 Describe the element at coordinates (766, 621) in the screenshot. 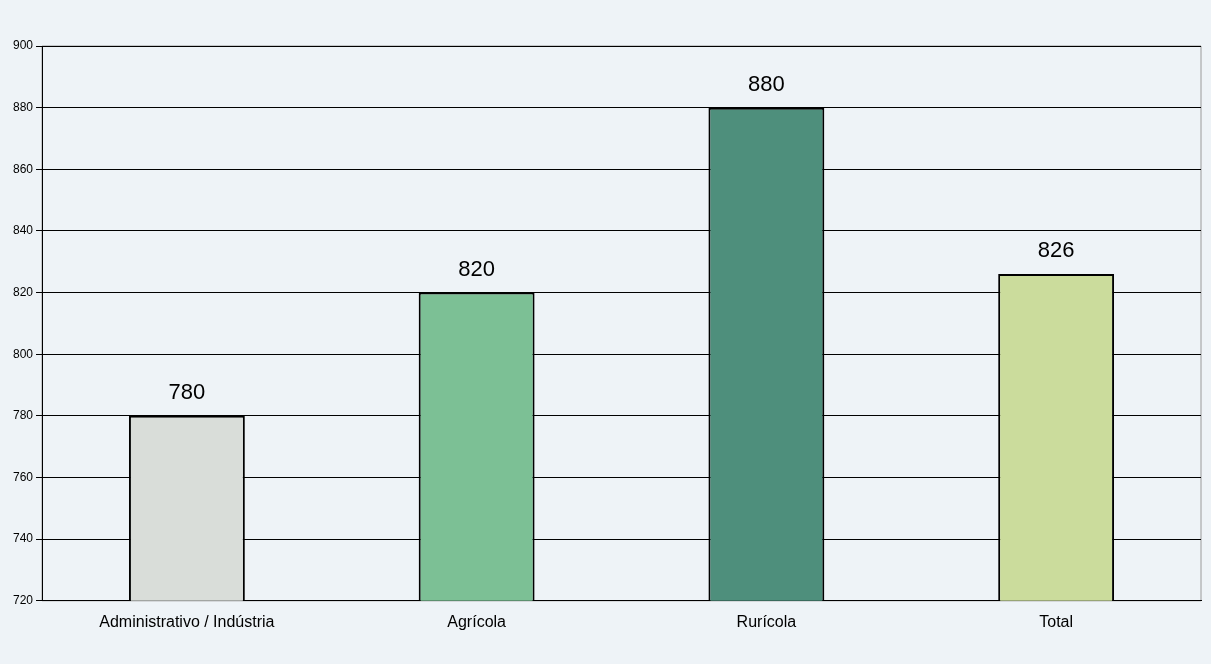

I see `x-tick-label: Rurícola` at that location.